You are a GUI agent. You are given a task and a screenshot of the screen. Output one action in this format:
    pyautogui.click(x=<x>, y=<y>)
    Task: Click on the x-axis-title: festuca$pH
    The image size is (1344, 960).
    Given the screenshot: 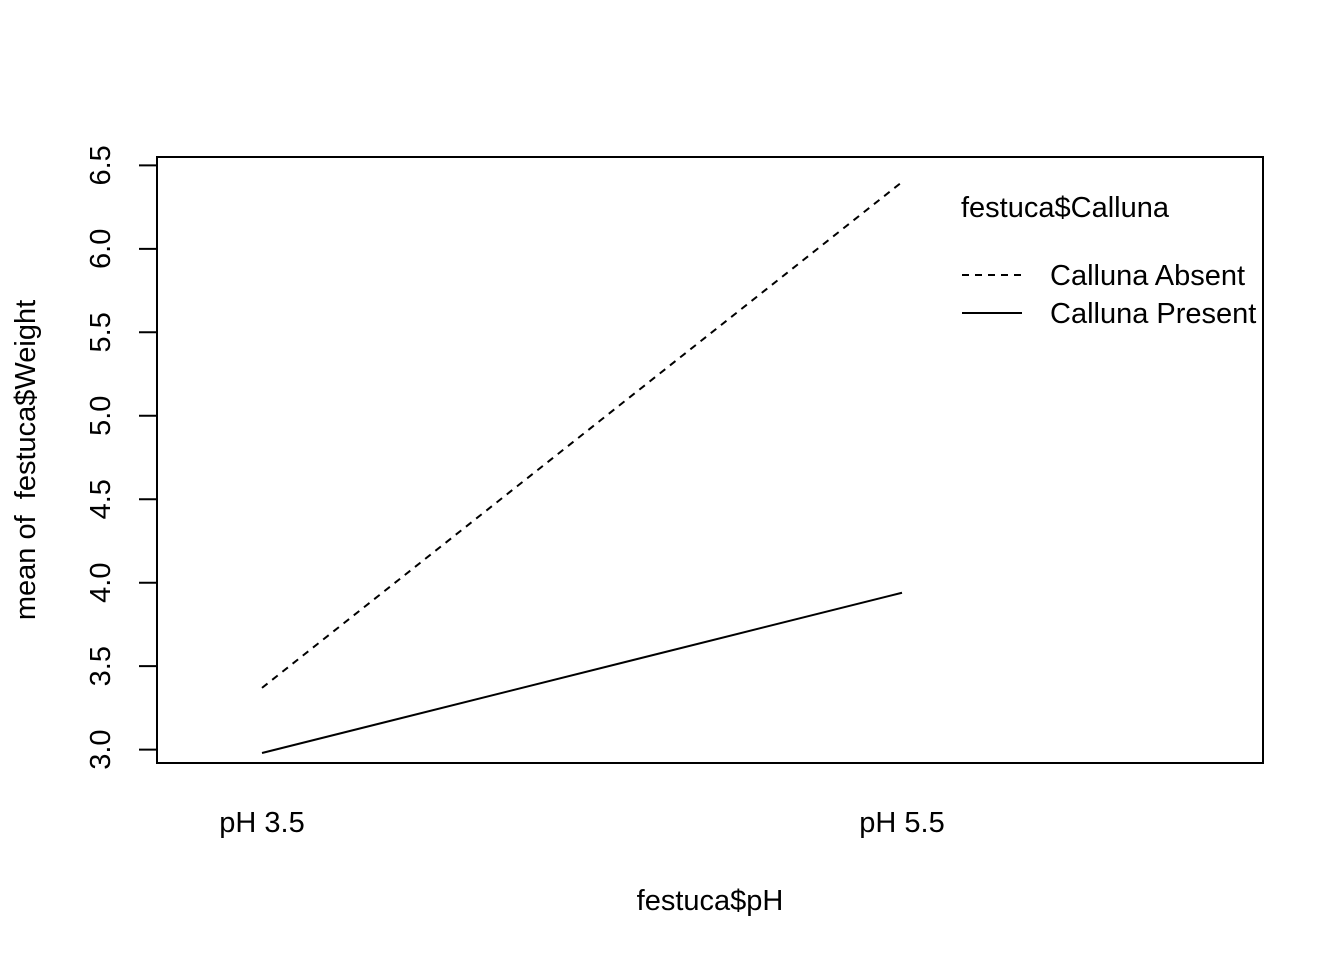 What is the action you would take?
    pyautogui.click(x=710, y=901)
    